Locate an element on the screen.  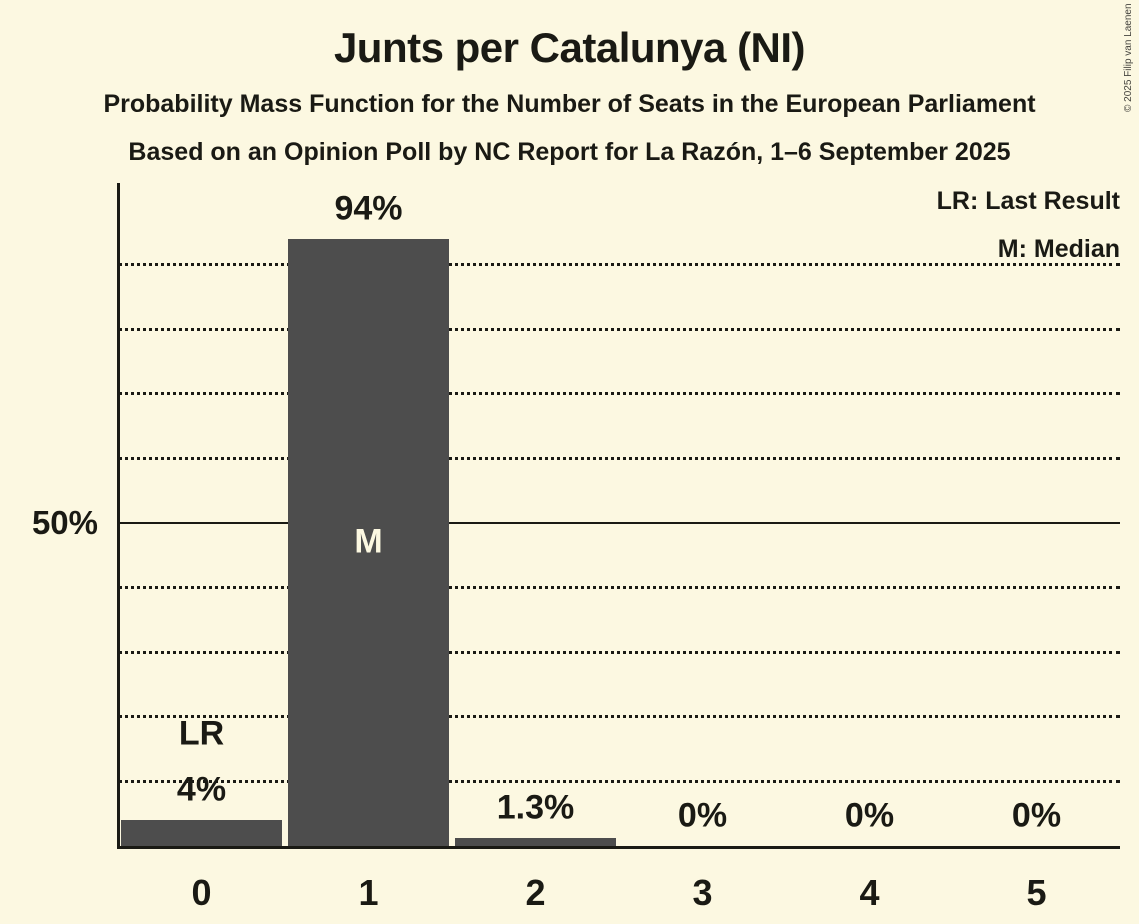
x-tick-label-4: 4 is located at coordinates (869, 892).